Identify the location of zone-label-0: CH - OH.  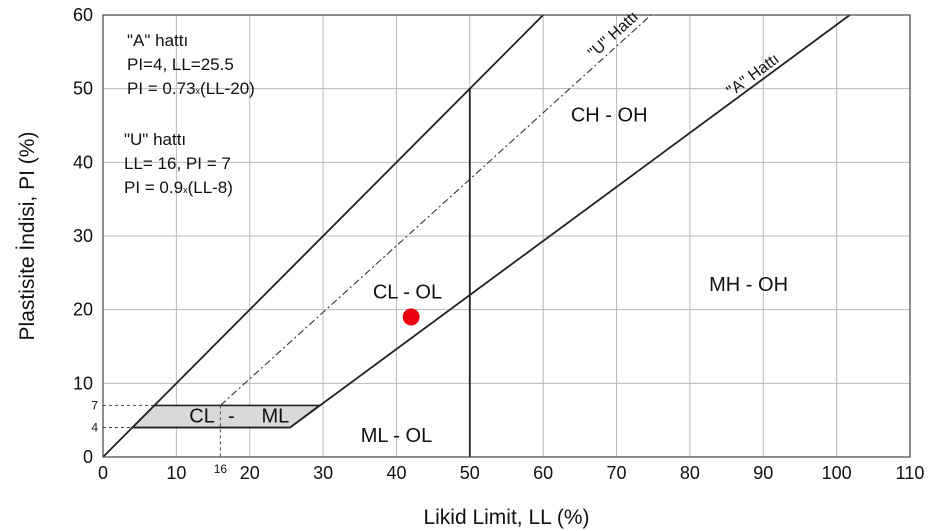
(609, 115).